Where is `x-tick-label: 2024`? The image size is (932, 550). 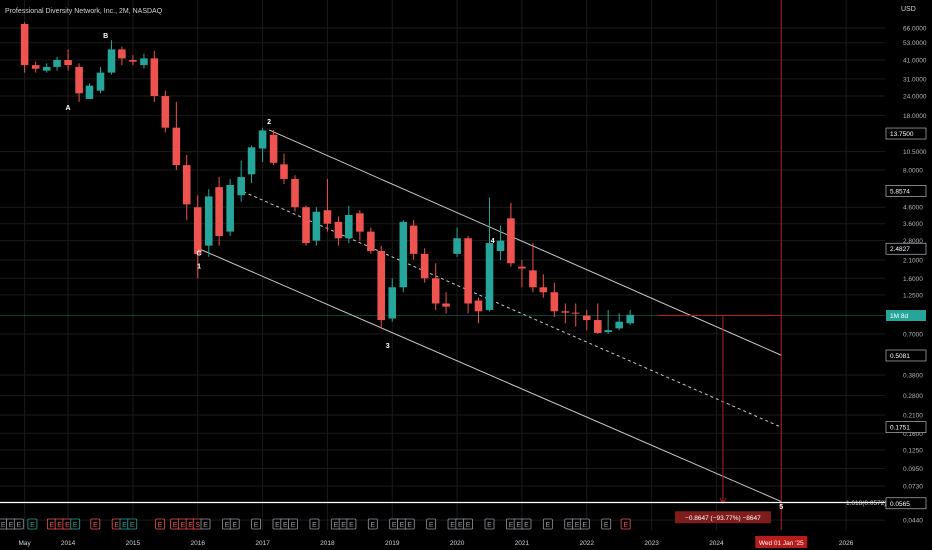
x-tick-label: 2024 is located at coordinates (716, 543).